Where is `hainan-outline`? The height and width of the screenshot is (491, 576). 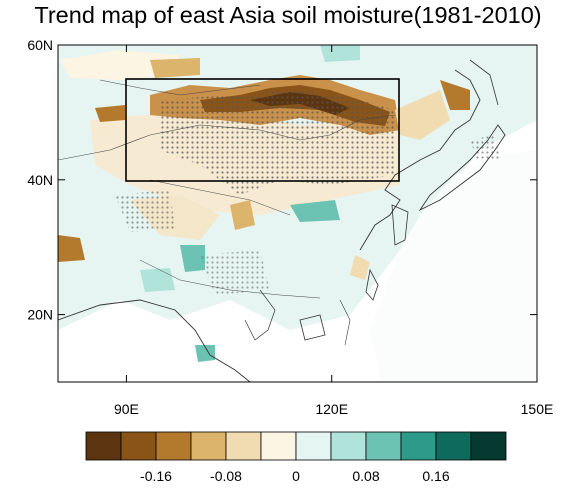 hainan-outline is located at coordinates (312, 327).